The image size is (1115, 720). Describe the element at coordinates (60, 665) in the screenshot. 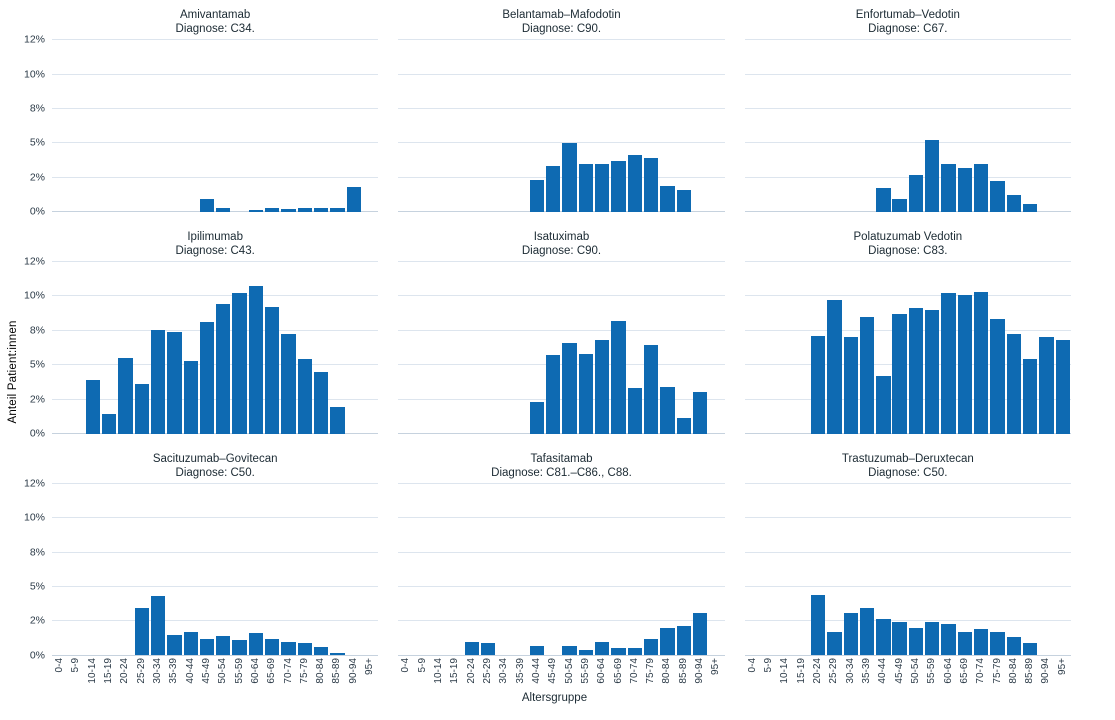

I see `x-tick-label: 0-4` at that location.